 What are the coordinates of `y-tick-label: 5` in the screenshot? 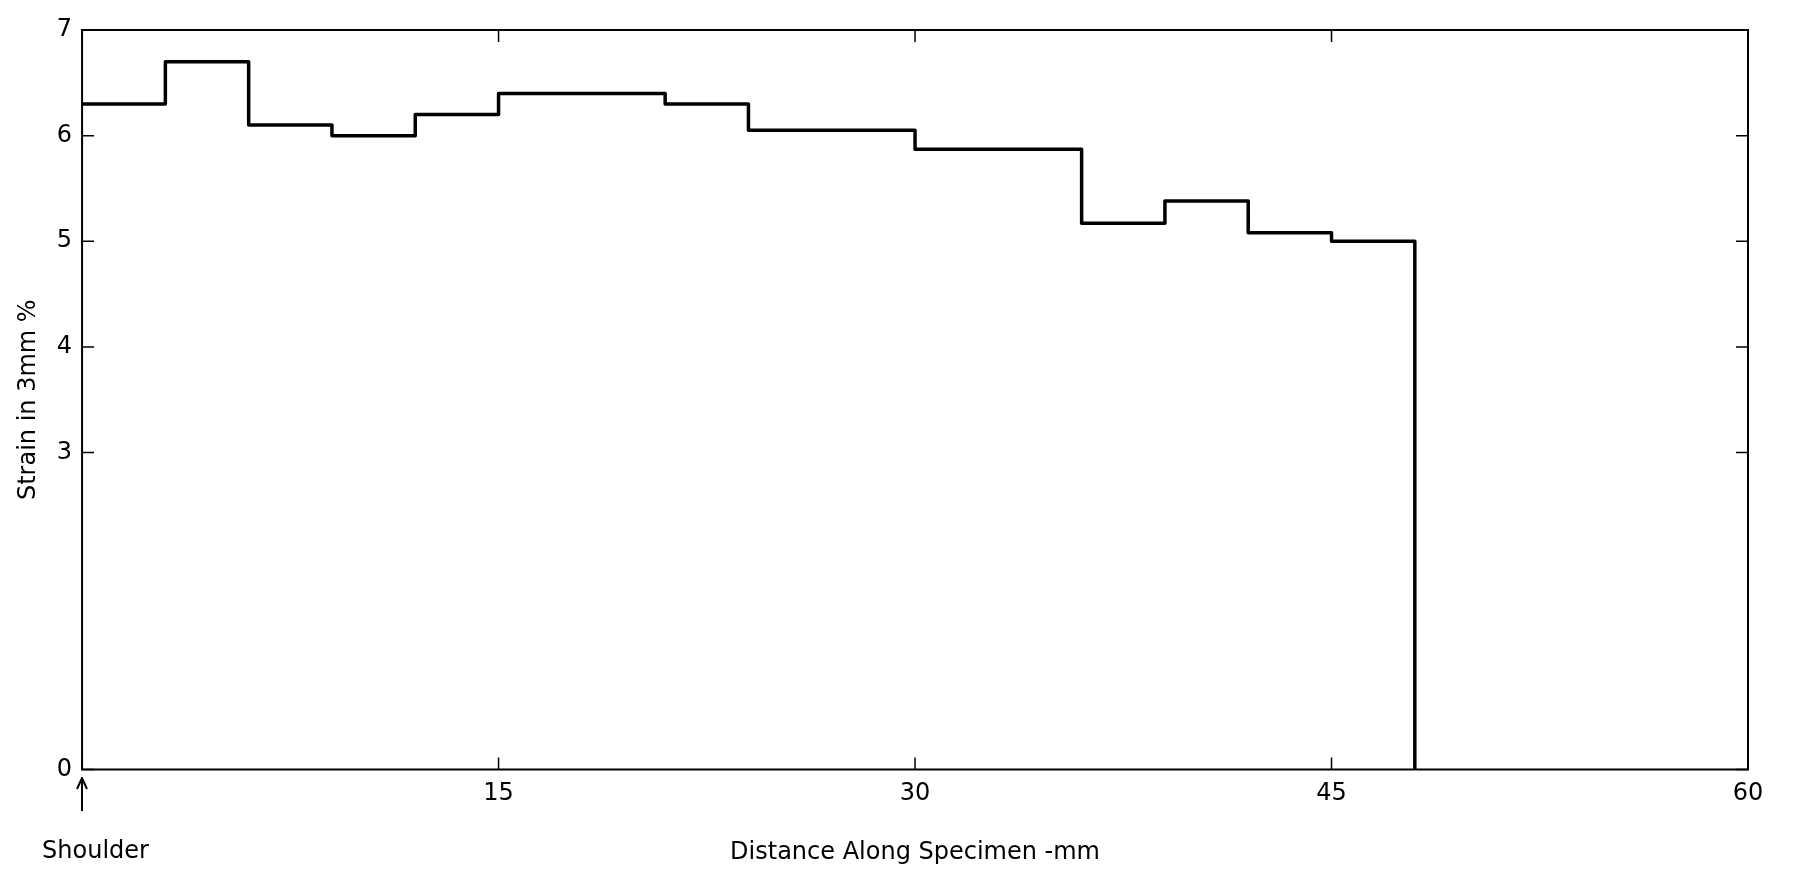 It's located at (64, 239).